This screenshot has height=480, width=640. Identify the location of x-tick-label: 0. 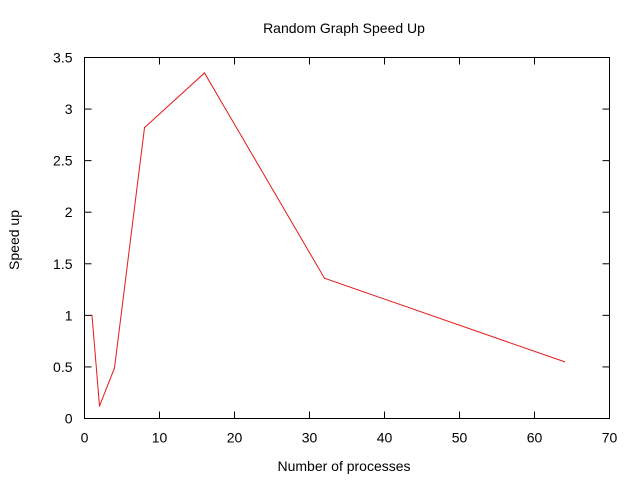
(85, 438).